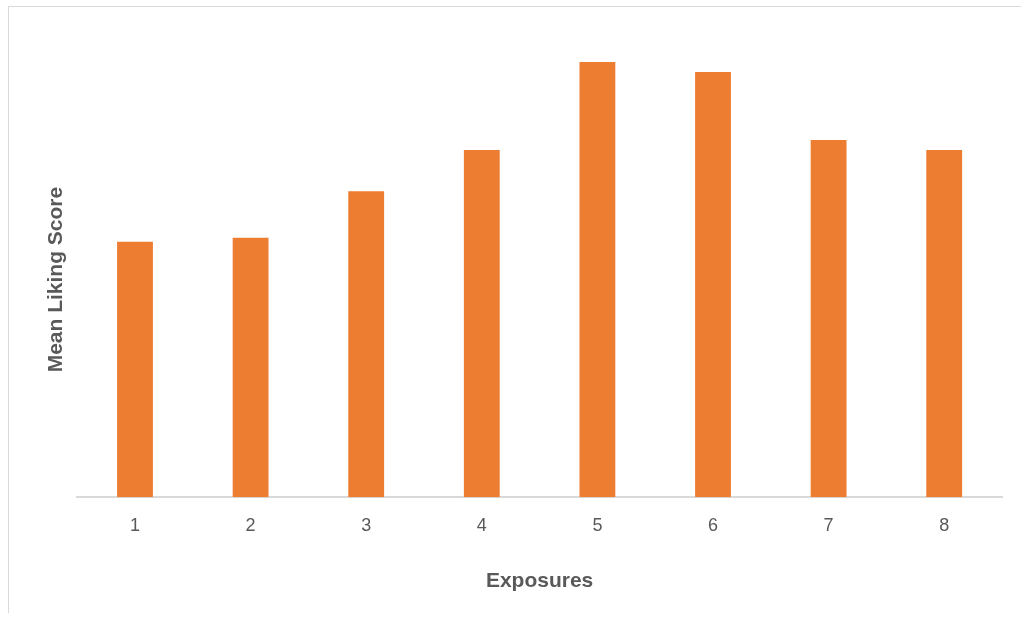 This screenshot has height=618, width=1024. I want to click on x-tick-label: 8, so click(944, 524).